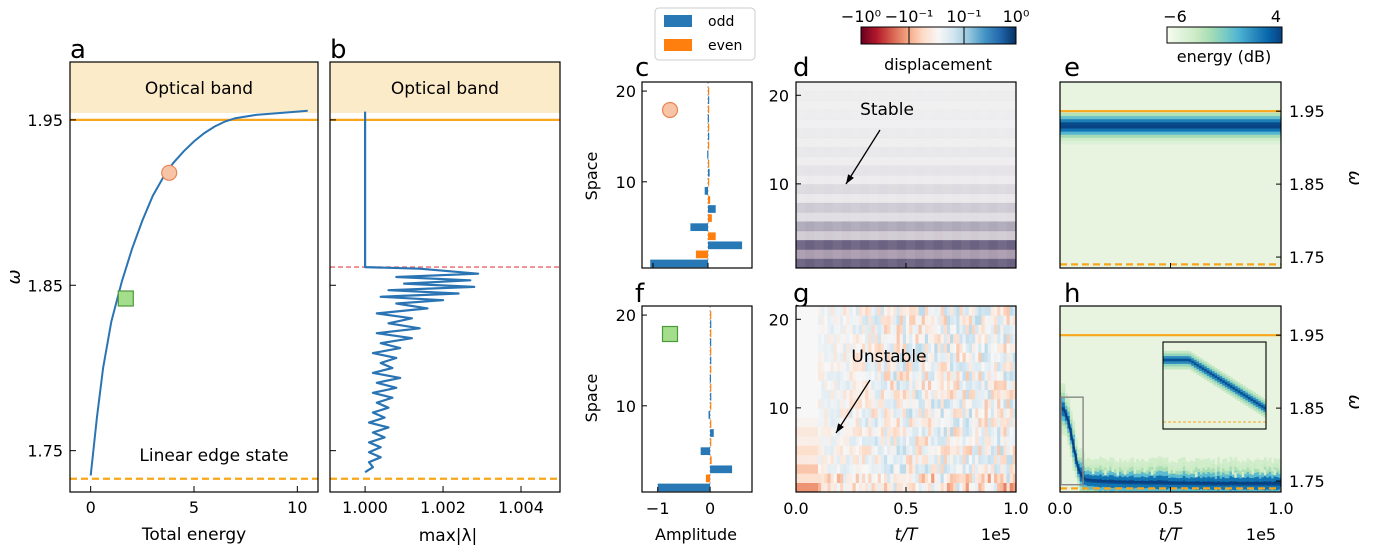 Image resolution: width=1375 pixels, height=550 pixels. Describe the element at coordinates (935, 40) in the screenshot. I see `colorbar-displacement: −10⁰ −10⁻¹ 10⁻¹ 10⁰ displacement` at that location.